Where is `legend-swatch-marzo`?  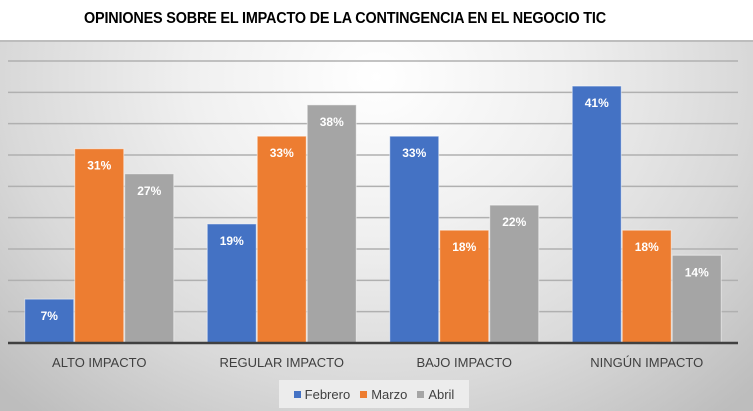
legend-swatch-marzo is located at coordinates (364, 394).